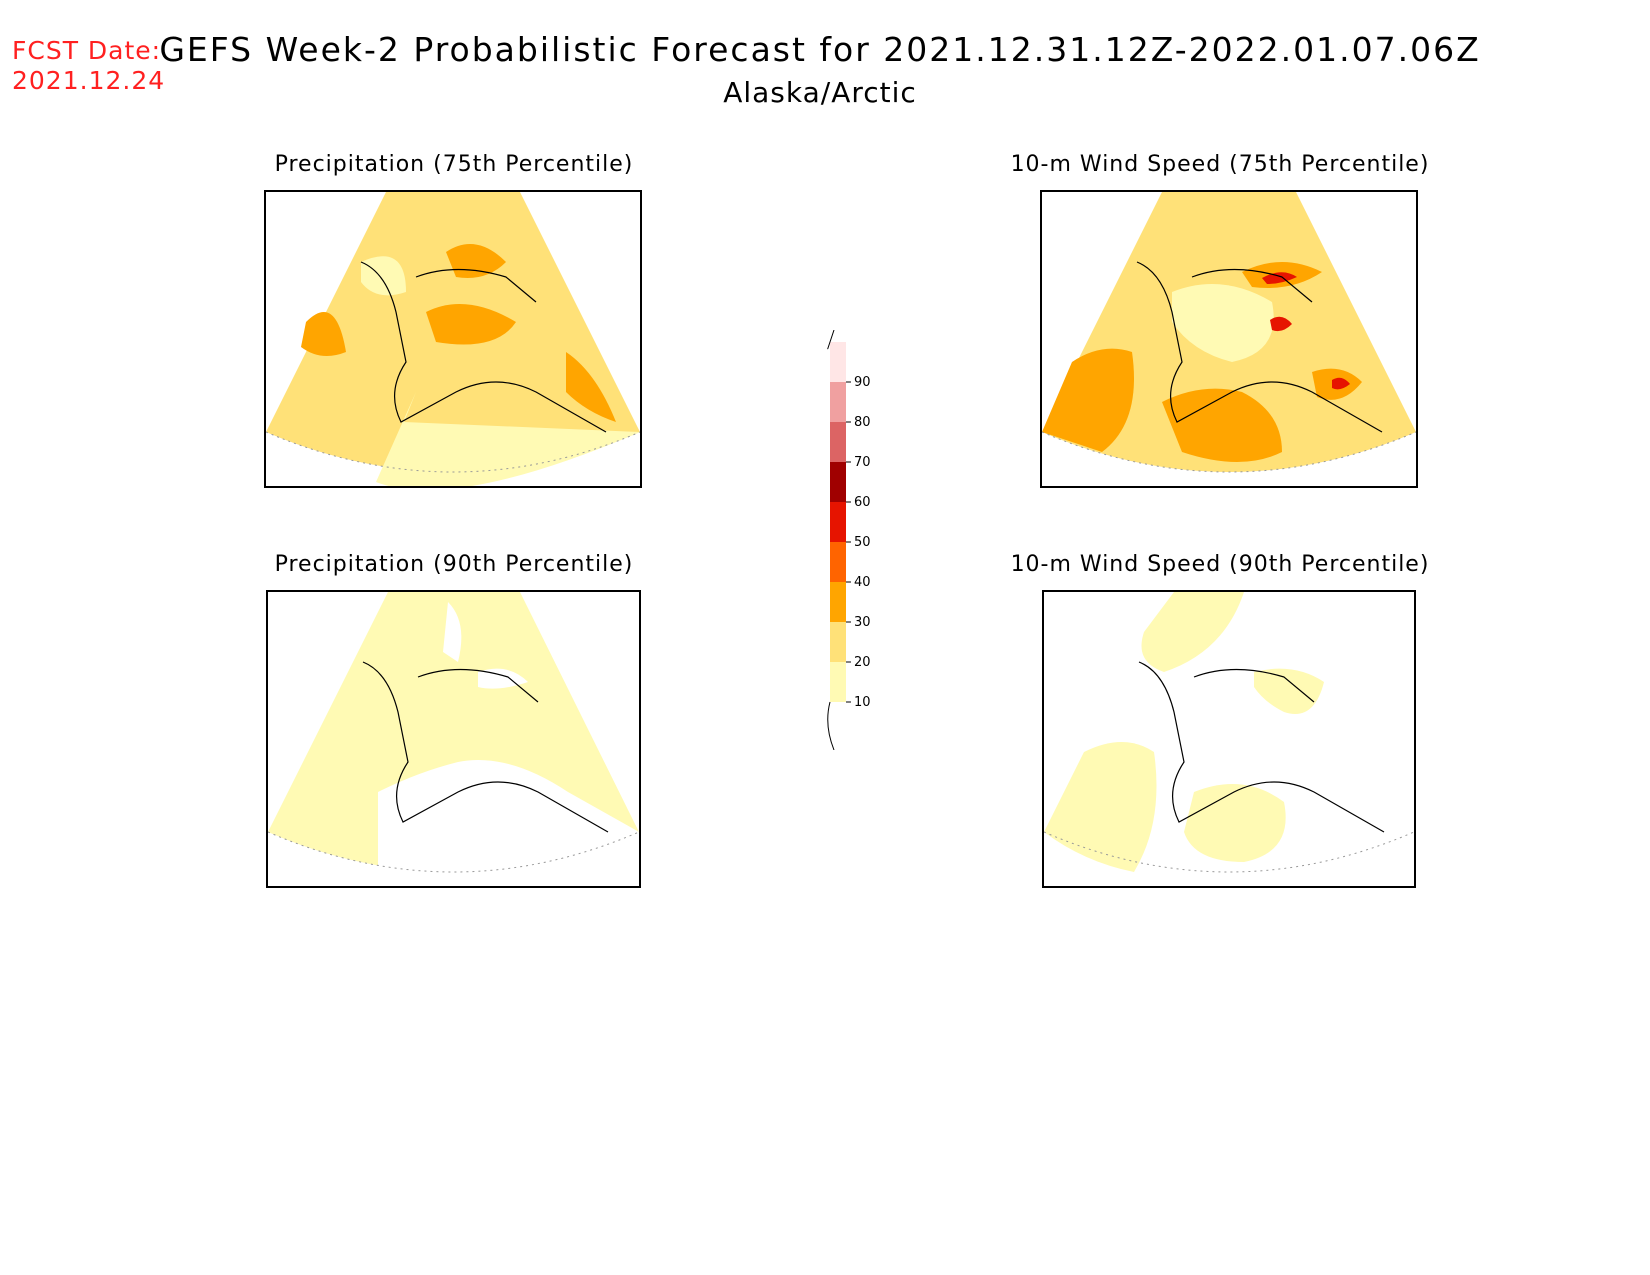 The width and height of the screenshot is (1650, 1275). Describe the element at coordinates (849, 540) in the screenshot. I see `probability-colorbar: 10 20 30 40 50 60 70 80 90` at that location.